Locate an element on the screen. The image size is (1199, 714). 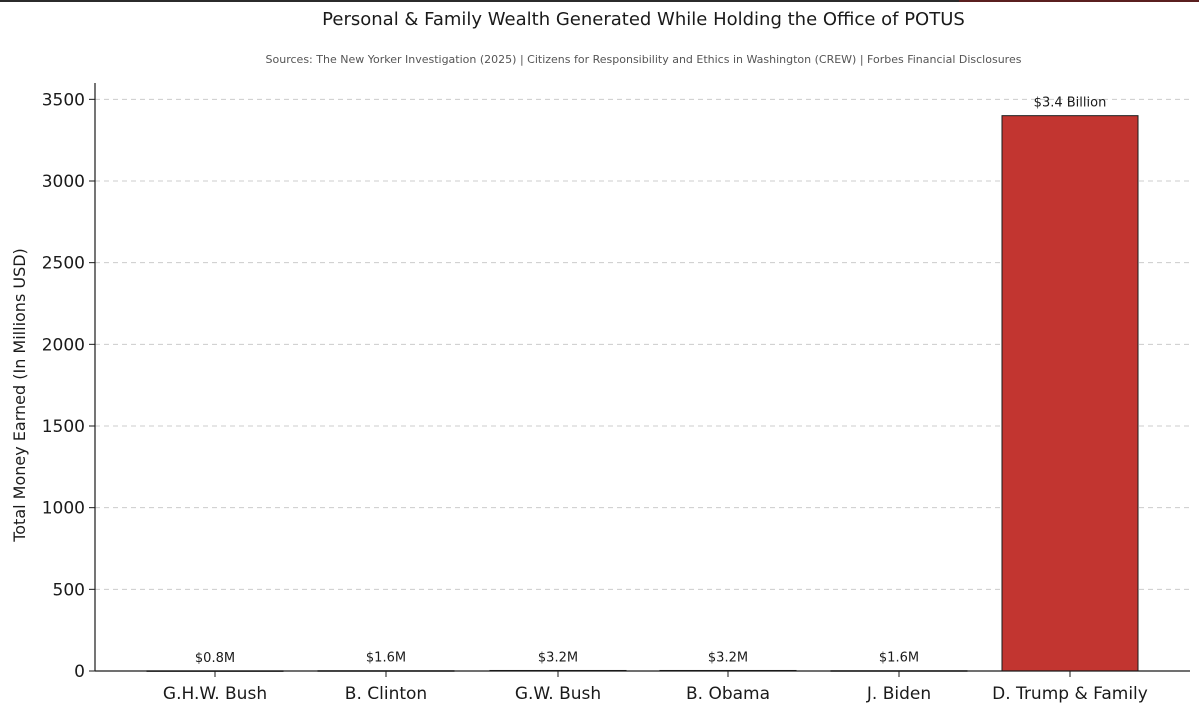
y-tick-label: 3000 is located at coordinates (63, 182).